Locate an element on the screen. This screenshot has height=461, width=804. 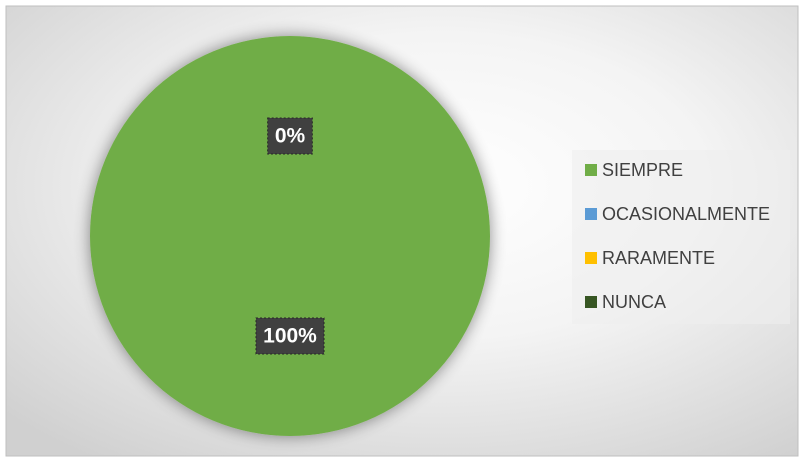
legend-label: OCASIONALMENTE is located at coordinates (686, 214).